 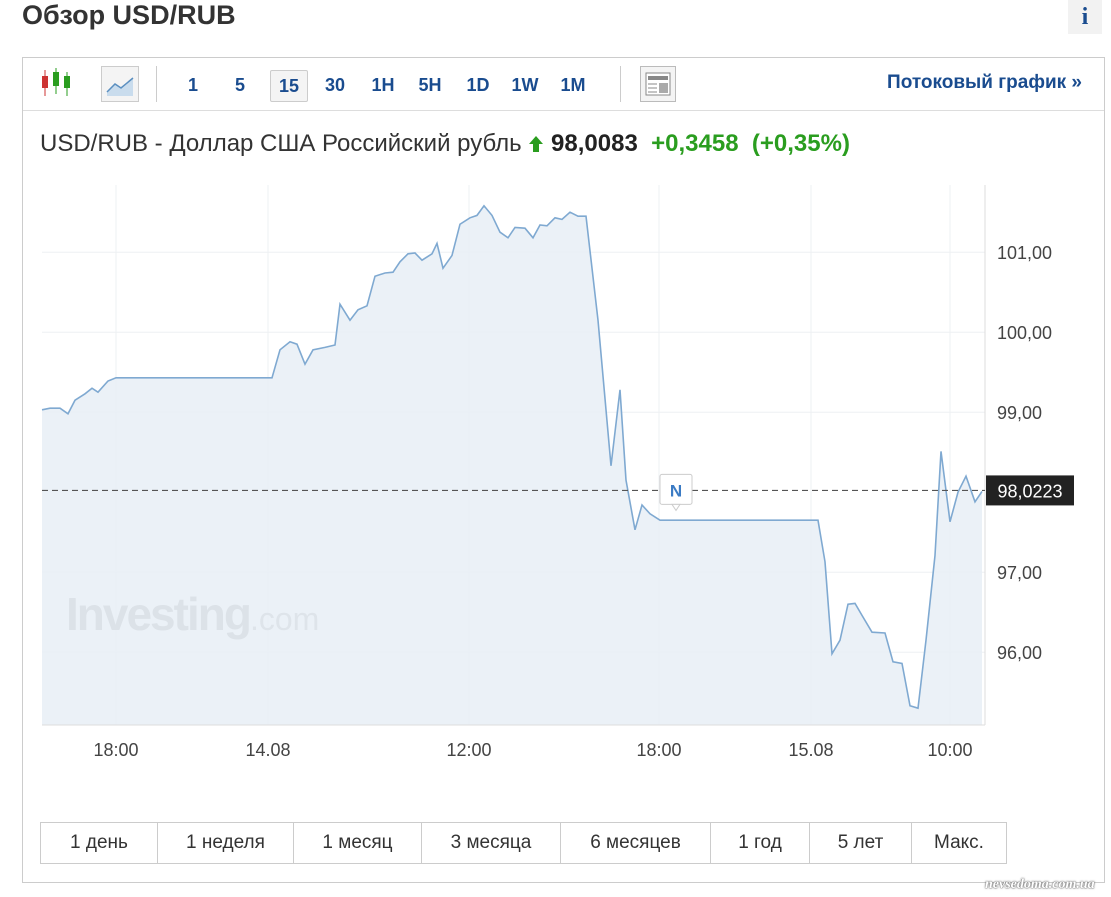 What do you see at coordinates (478, 85) in the screenshot?
I see `interval-button: 1D` at bounding box center [478, 85].